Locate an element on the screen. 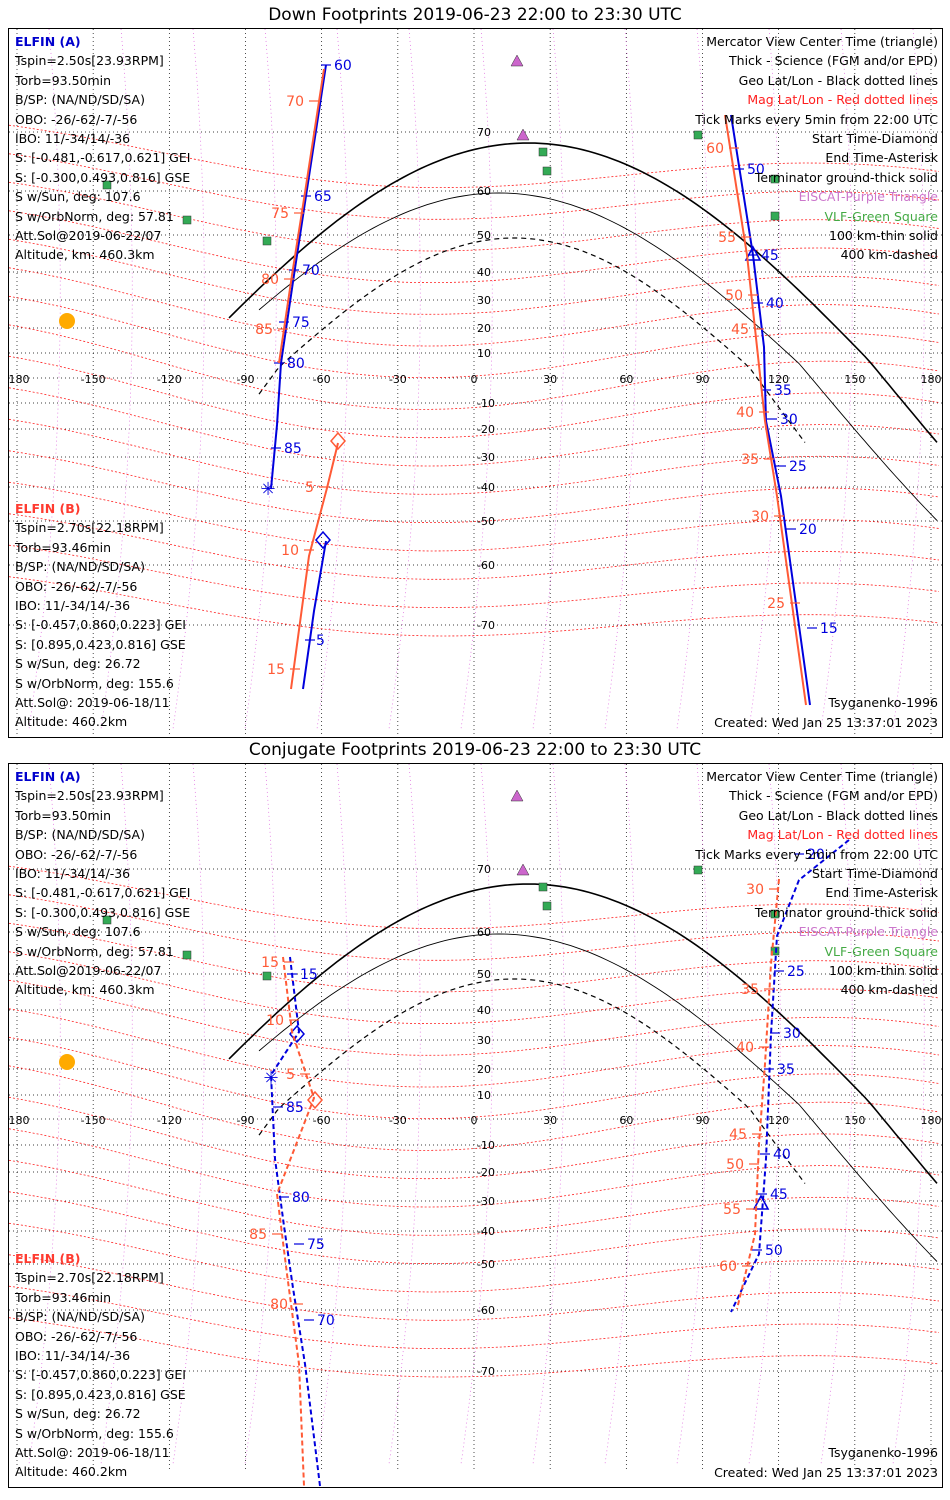 The height and width of the screenshot is (1500, 950). elfin-a-track-sw is located at coordinates (314, 615).